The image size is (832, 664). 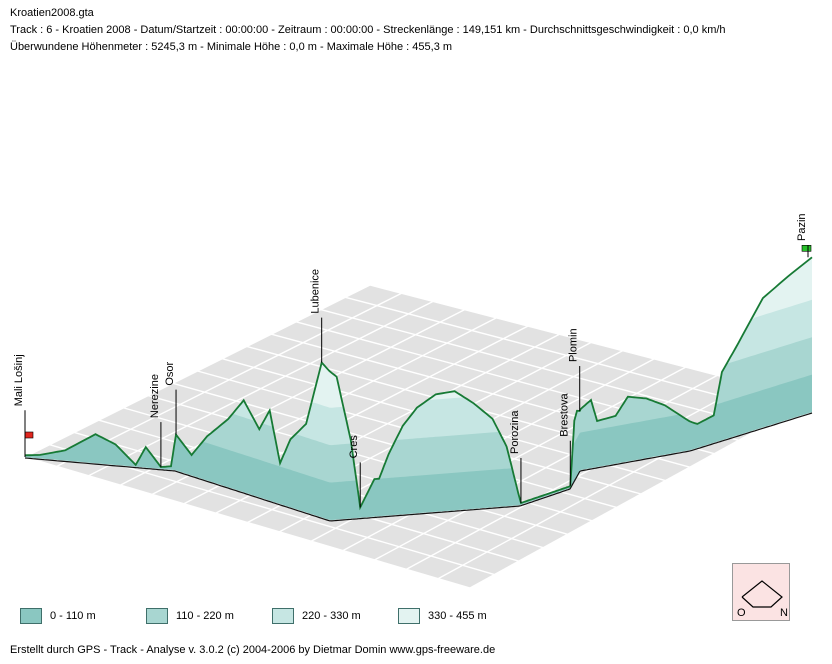 What do you see at coordinates (354, 447) in the screenshot?
I see `place-label: Cres` at bounding box center [354, 447].